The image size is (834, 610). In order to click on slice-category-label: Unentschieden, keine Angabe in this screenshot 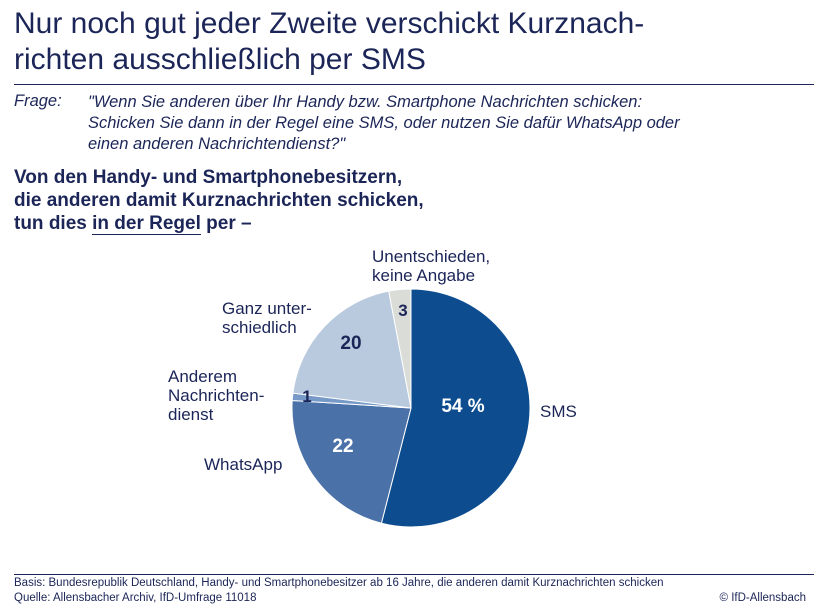, I will do `click(431, 266)`.